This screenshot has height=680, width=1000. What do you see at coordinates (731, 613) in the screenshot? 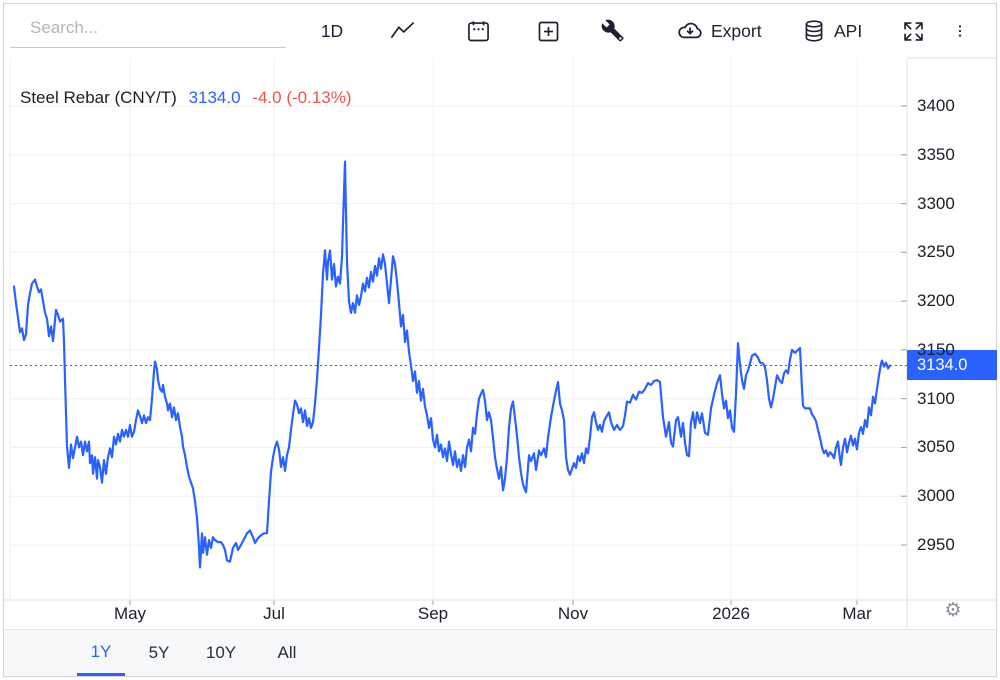
I see `x-axis-label: 2026` at bounding box center [731, 613].